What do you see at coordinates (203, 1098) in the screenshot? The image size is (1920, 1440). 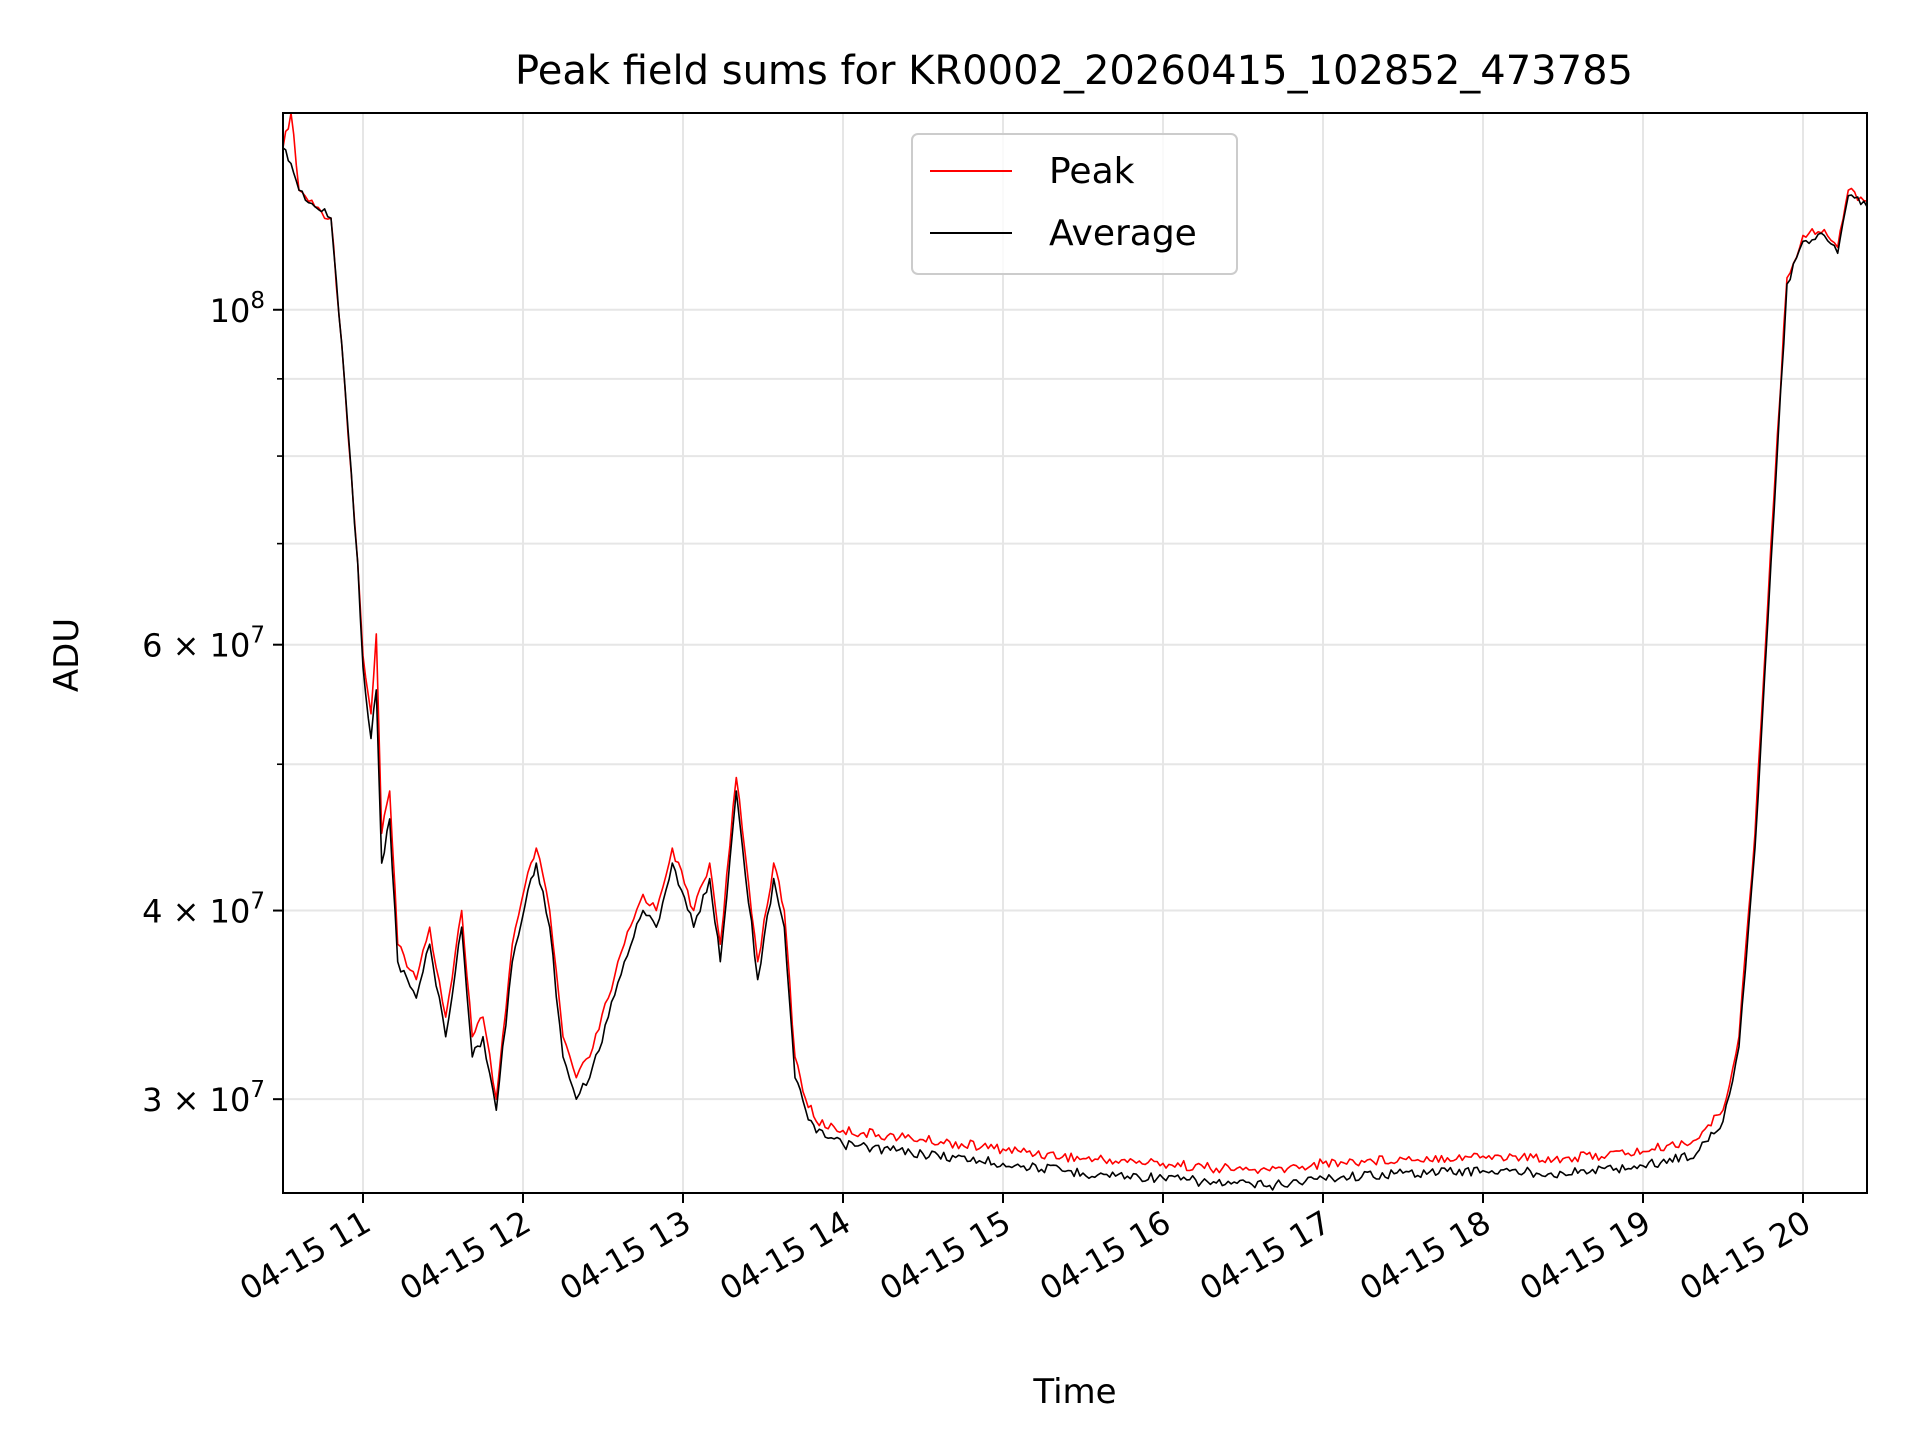 I see `y-tick-label: 3 × 107` at bounding box center [203, 1098].